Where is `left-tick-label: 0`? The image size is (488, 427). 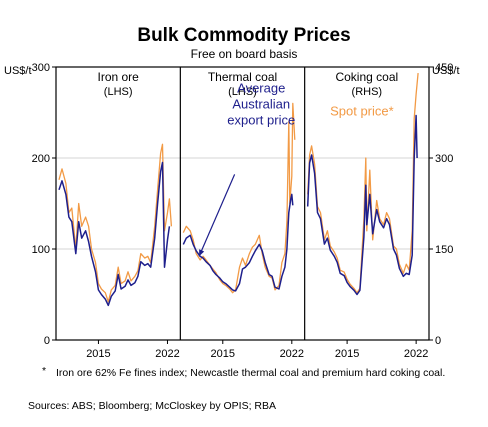
left-tick-label: 0 is located at coordinates (47, 341).